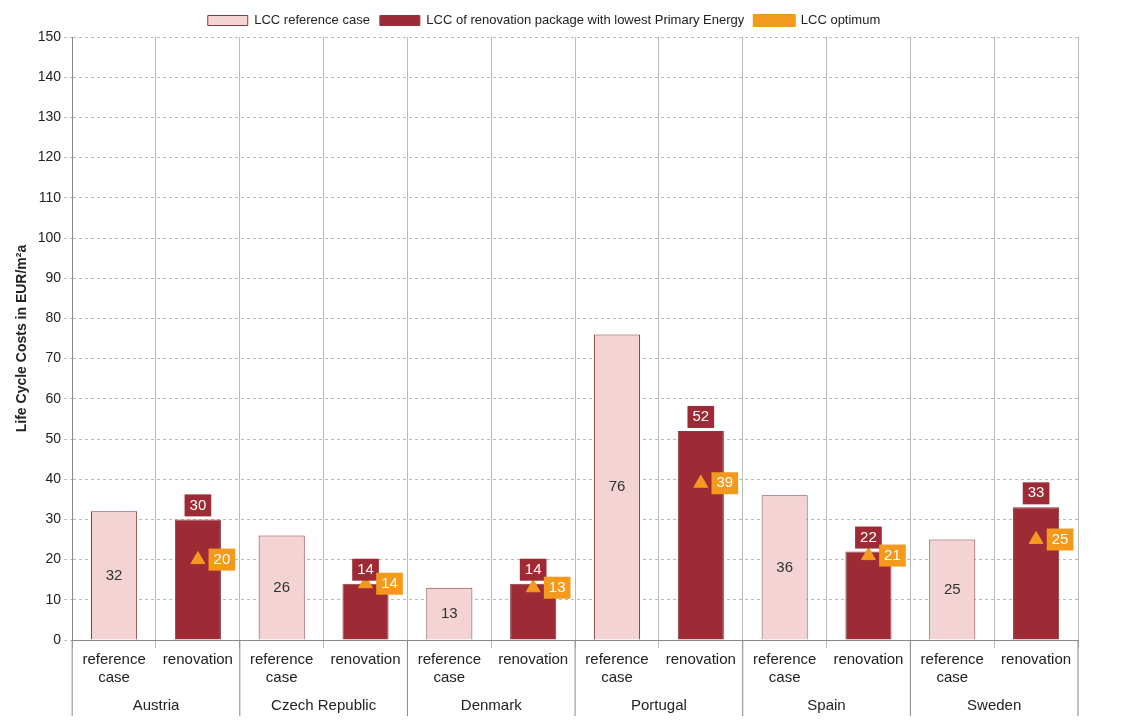  I want to click on y-tick-label: 150, so click(49, 35).